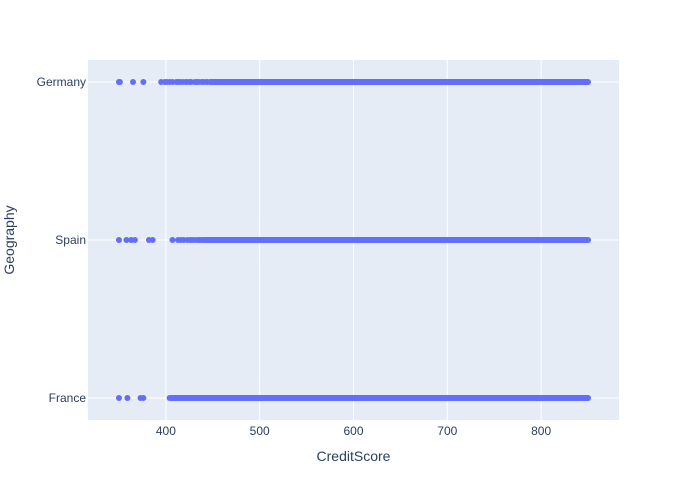 This screenshot has height=500, width=700. What do you see at coordinates (354, 456) in the screenshot?
I see `x-axis-title: CreditScore` at bounding box center [354, 456].